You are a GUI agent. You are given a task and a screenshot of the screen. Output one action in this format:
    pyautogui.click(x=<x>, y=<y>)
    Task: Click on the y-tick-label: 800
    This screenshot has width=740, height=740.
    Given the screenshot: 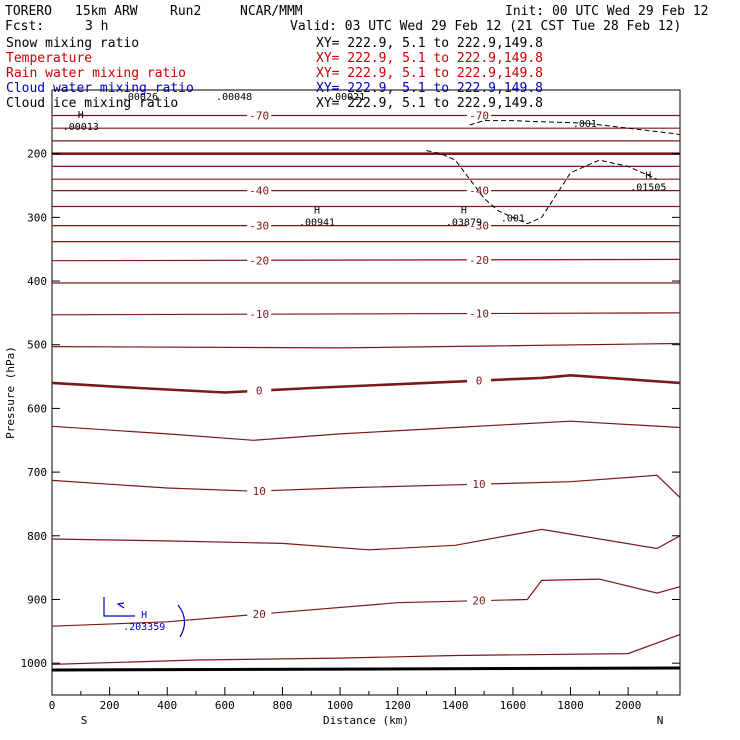 What is the action you would take?
    pyautogui.click(x=37, y=536)
    